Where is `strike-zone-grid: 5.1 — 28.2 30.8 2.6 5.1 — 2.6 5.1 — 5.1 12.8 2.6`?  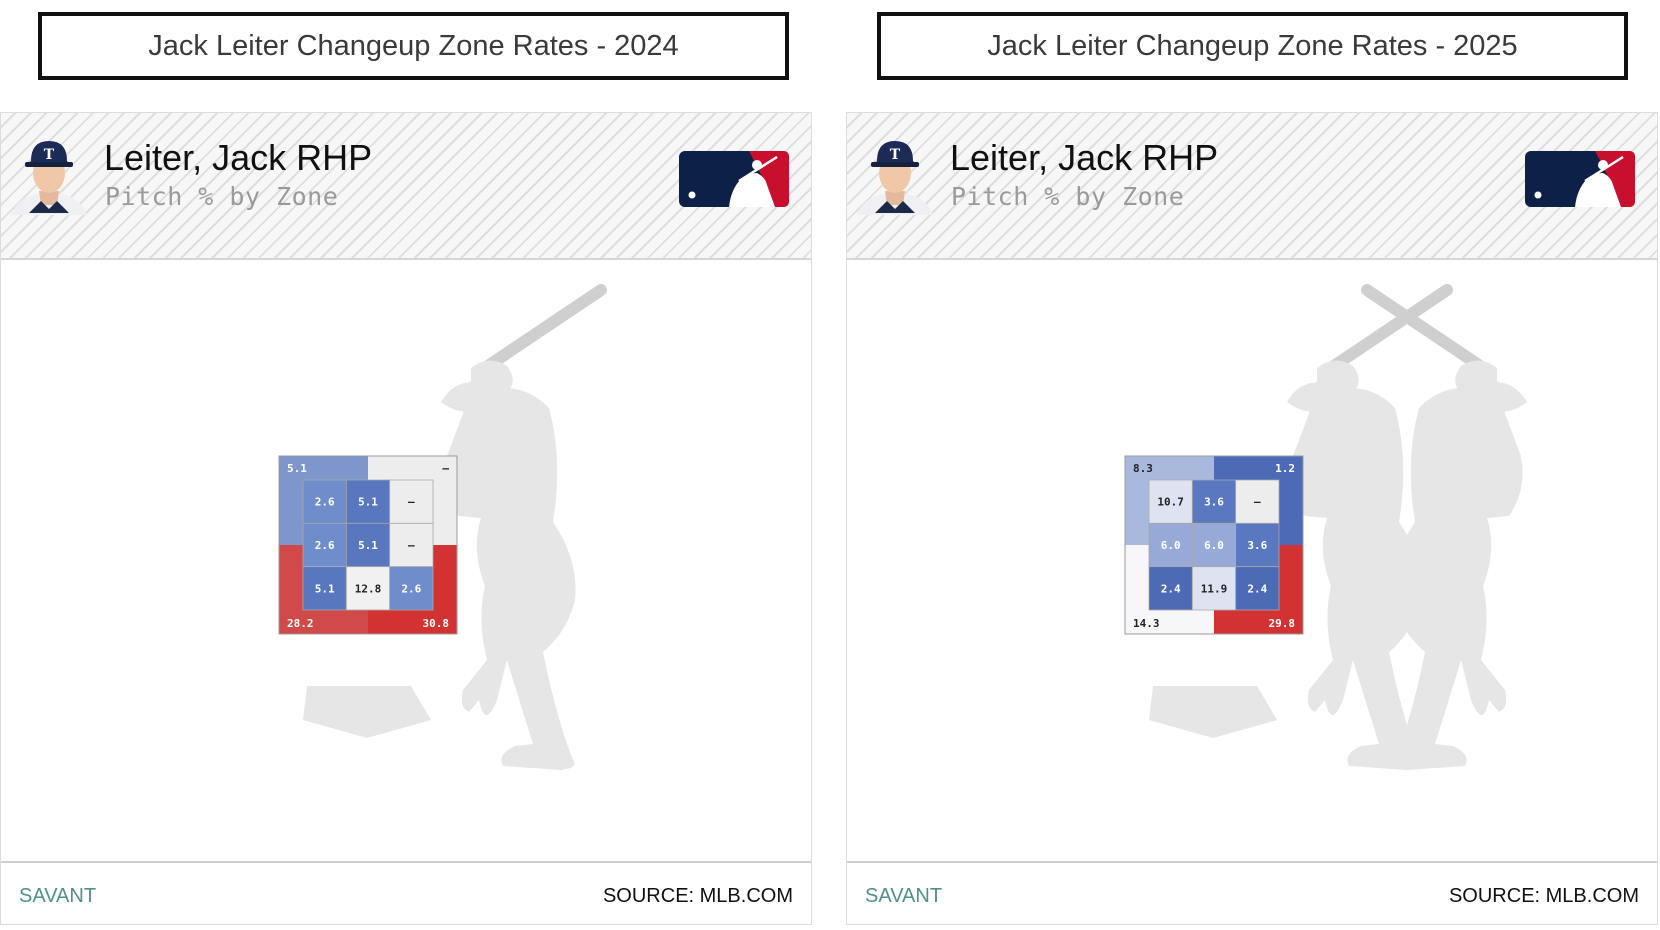 strike-zone-grid: 5.1 — 28.2 30.8 2.6 5.1 — 2.6 5.1 — 5.1 12.8 2.6 is located at coordinates (368, 545).